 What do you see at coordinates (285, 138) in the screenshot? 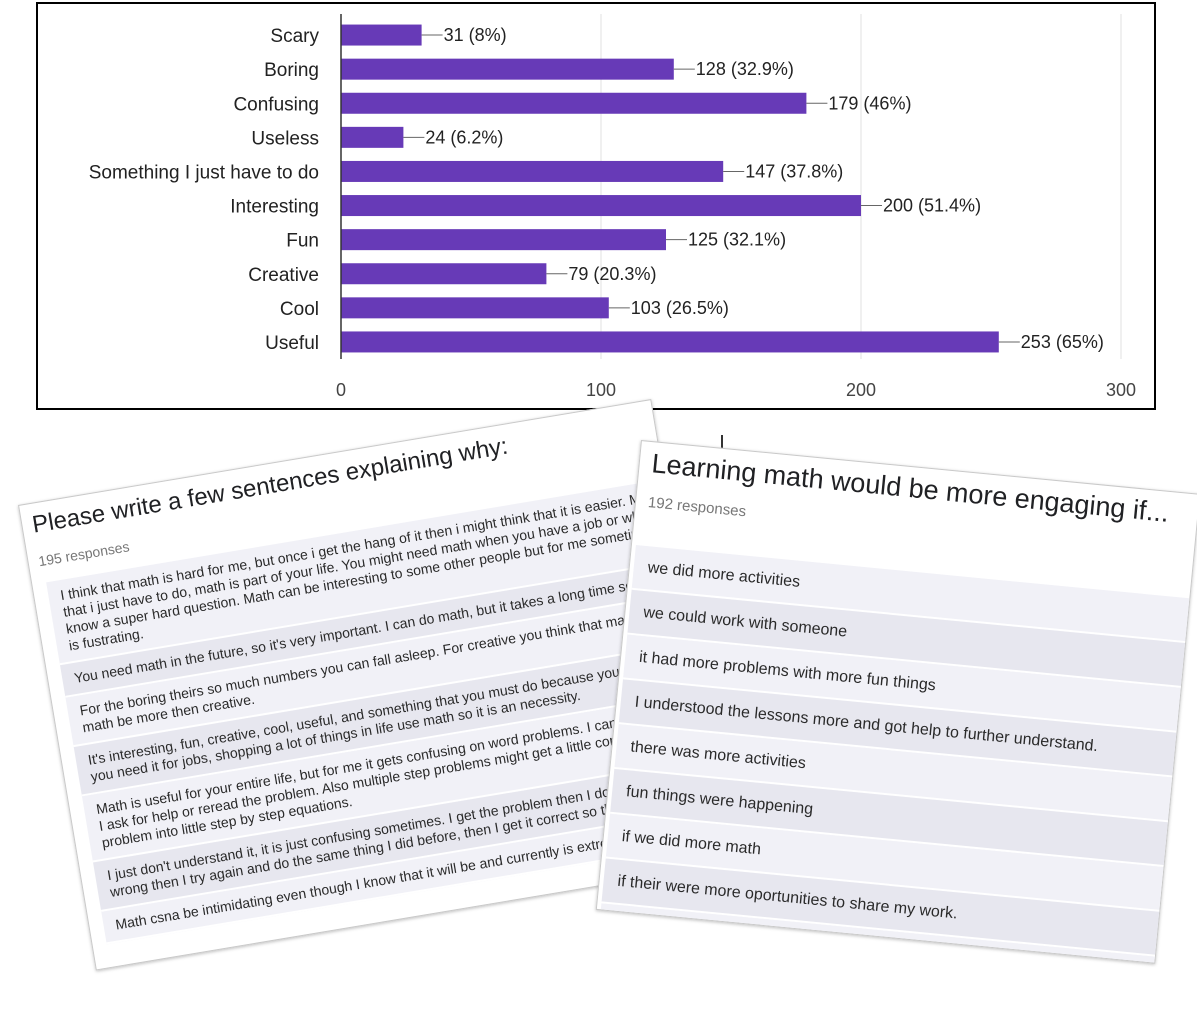
I see `category-label: Useless` at bounding box center [285, 138].